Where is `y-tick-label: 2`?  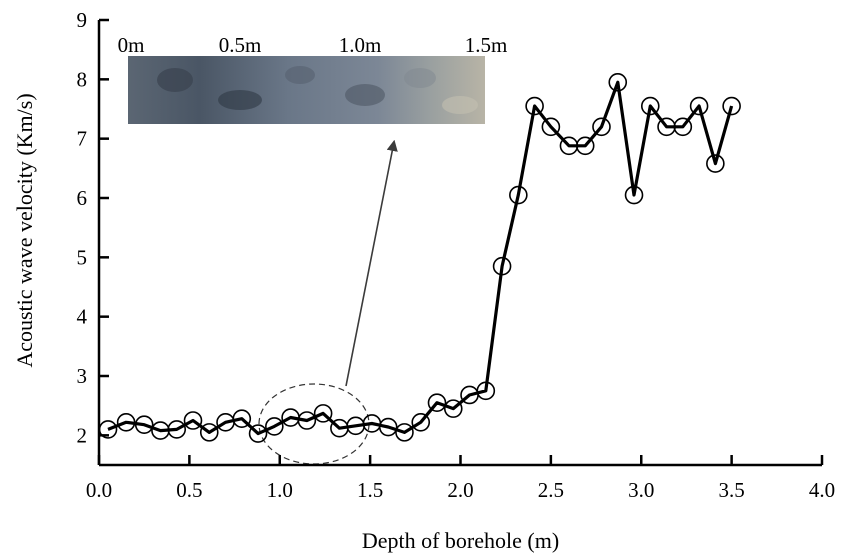 y-tick-label: 2 is located at coordinates (82, 435).